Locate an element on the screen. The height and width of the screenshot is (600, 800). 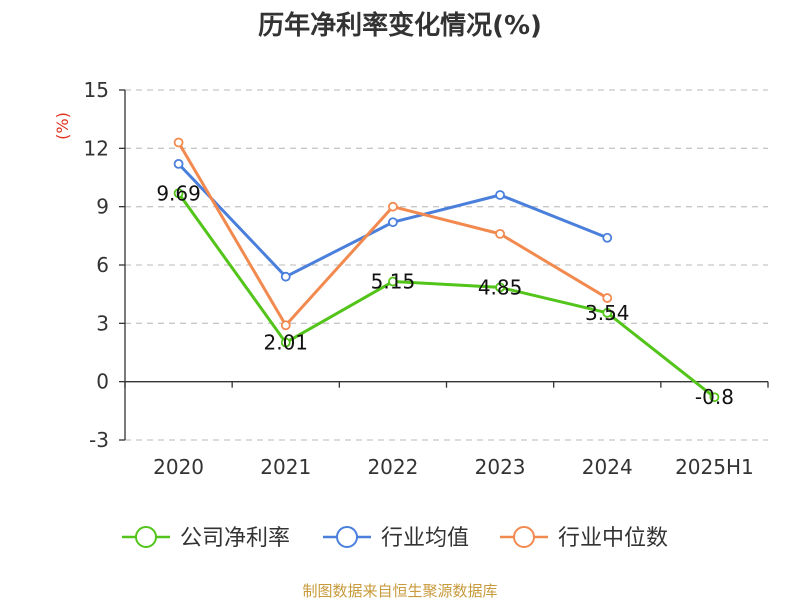
data-label: 4.85 is located at coordinates (500, 287).